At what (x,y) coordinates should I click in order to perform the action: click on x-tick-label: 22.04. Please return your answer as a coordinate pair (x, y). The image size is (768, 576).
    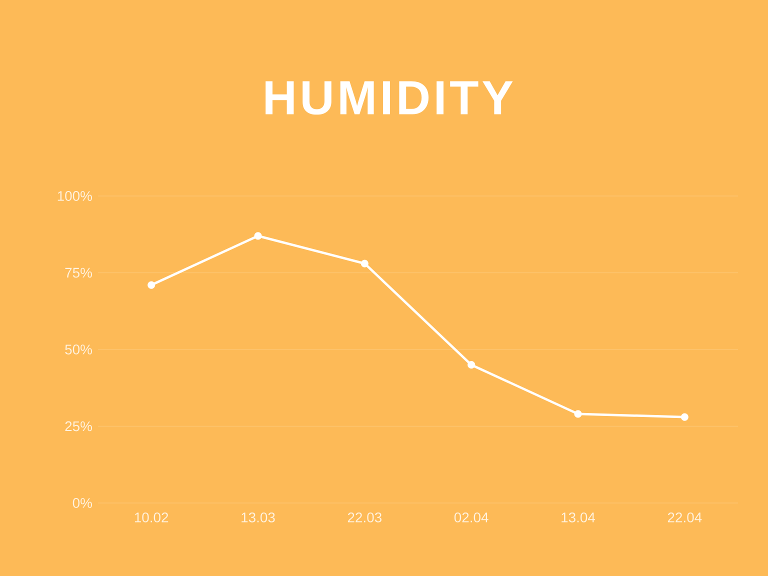
    Looking at the image, I should click on (685, 517).